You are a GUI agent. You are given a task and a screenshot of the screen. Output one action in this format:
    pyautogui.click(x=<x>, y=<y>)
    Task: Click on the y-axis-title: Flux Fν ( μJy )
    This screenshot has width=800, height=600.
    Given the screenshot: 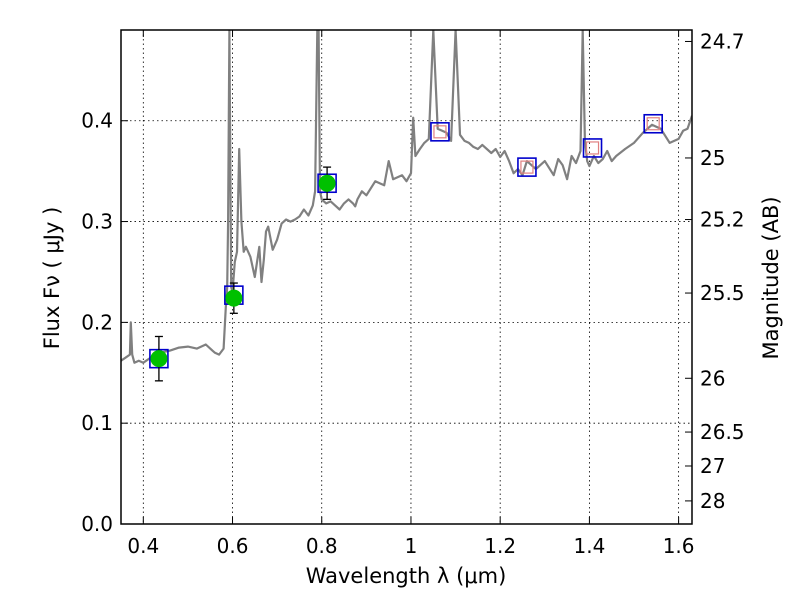 What is the action you would take?
    pyautogui.click(x=52, y=278)
    